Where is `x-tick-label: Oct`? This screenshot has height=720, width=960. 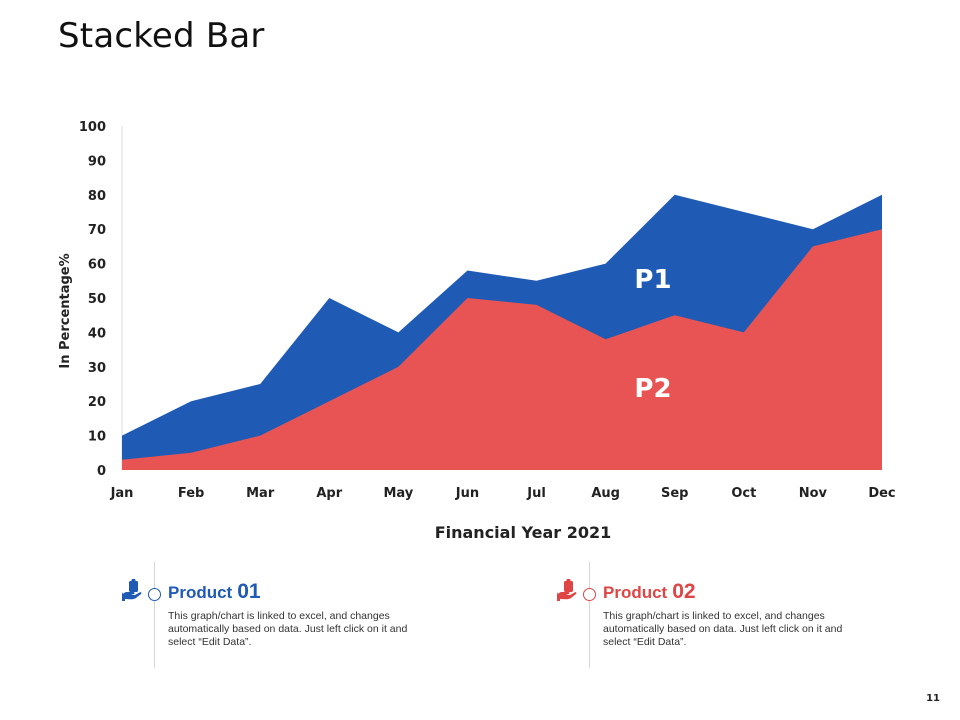
x-tick-label: Oct is located at coordinates (743, 493).